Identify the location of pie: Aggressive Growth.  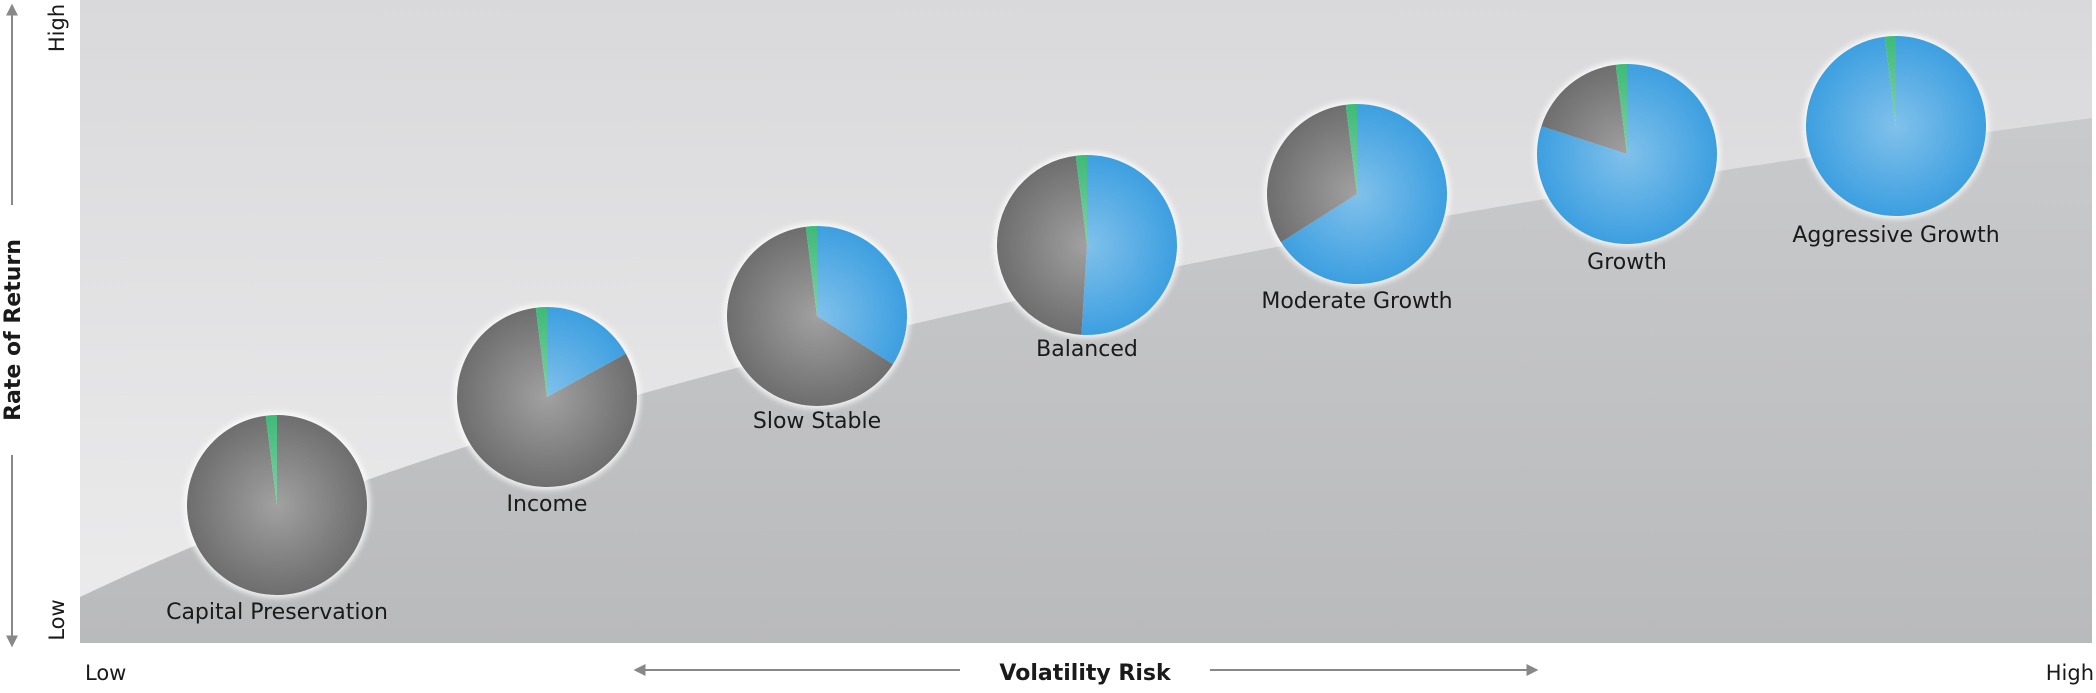
(1896, 140).